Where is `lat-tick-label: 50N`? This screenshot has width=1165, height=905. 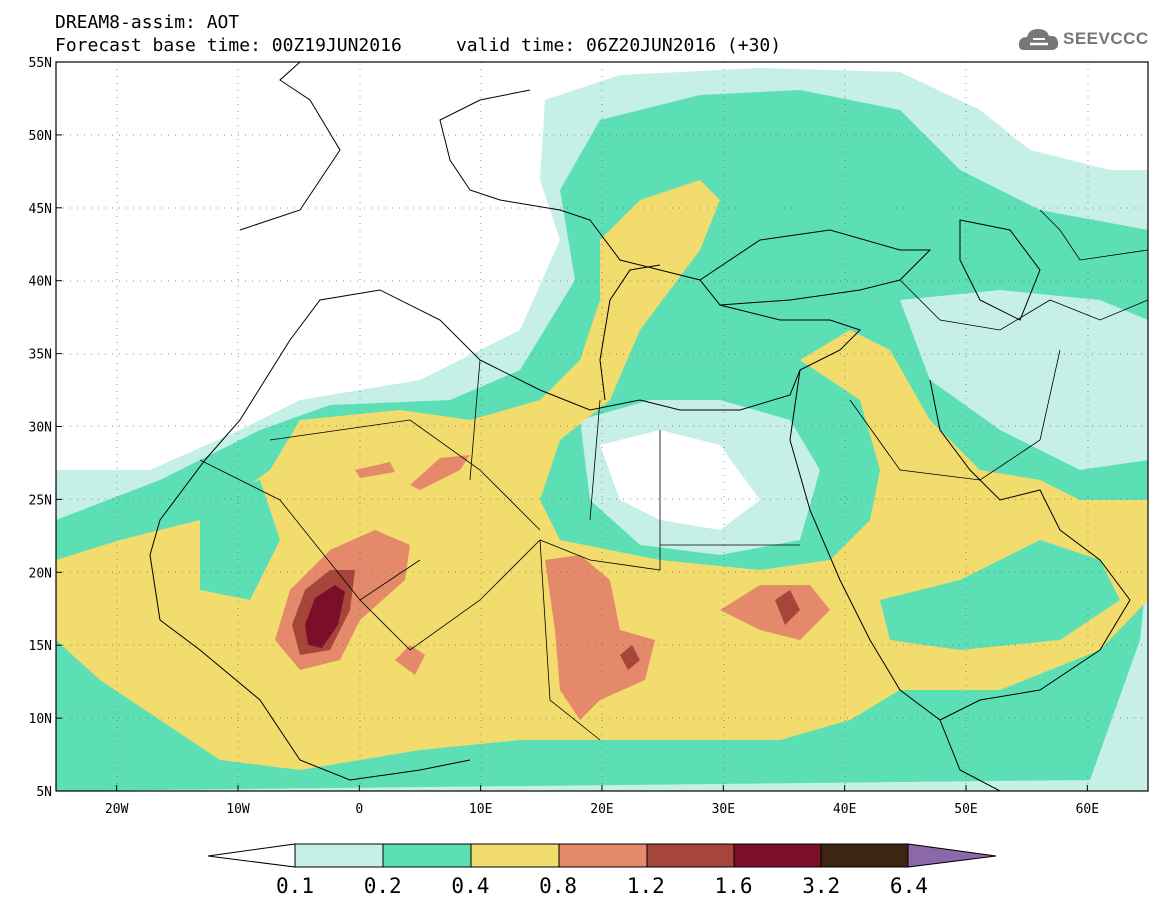
lat-tick-label: 50N is located at coordinates (40, 136).